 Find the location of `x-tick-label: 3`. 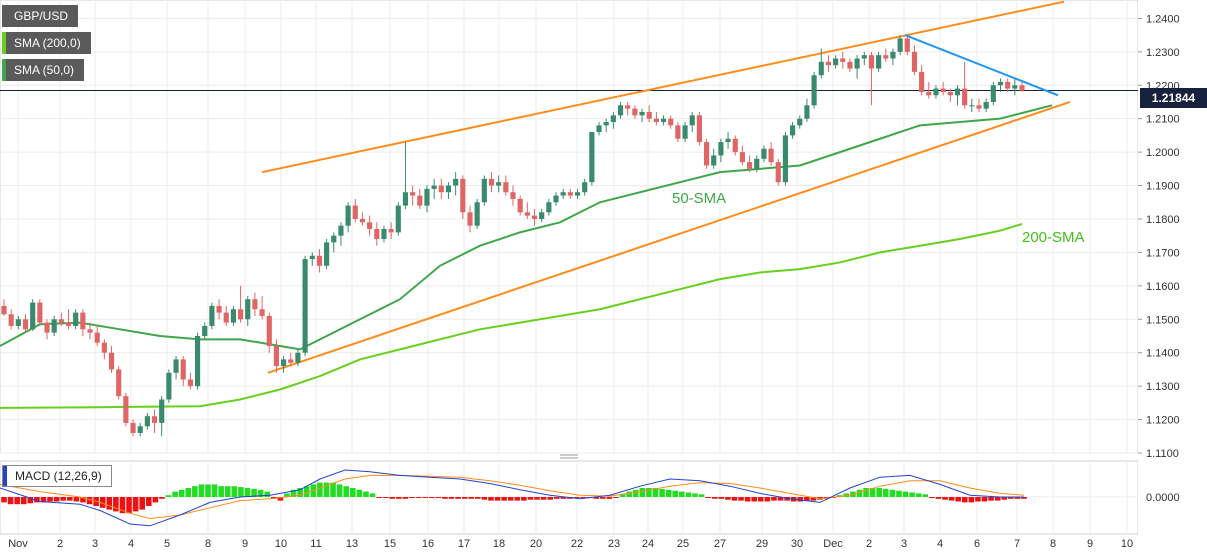

x-tick-label: 3 is located at coordinates (904, 544).